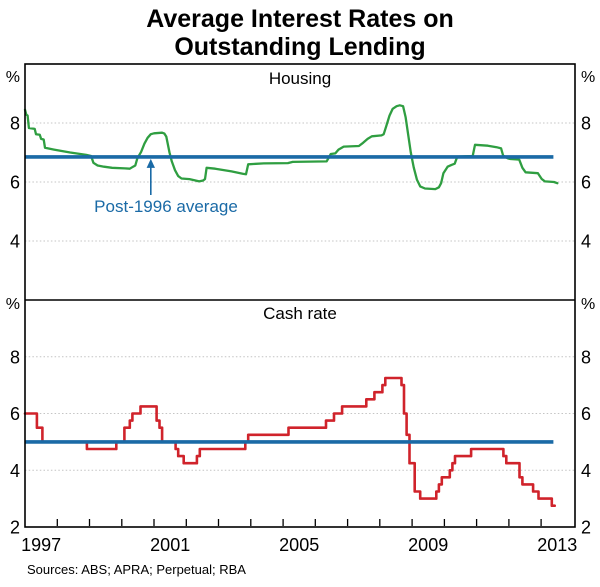 The width and height of the screenshot is (600, 587). Describe the element at coordinates (299, 545) in the screenshot. I see `x-tick-label: 2005` at that location.